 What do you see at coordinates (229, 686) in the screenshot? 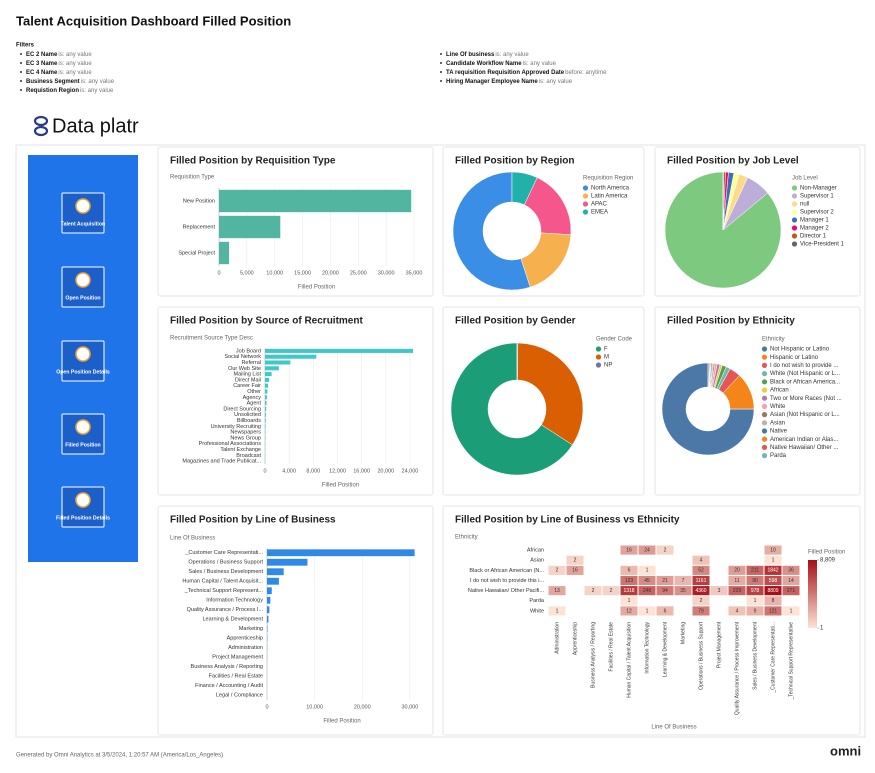
I see `y-tick-label: Finance / Accounting / Audit` at bounding box center [229, 686].